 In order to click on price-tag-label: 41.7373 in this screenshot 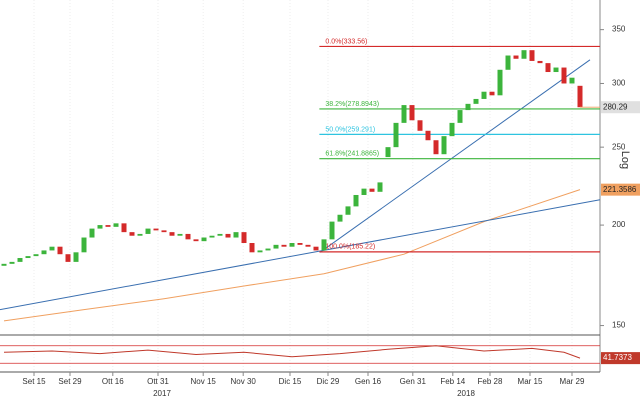, I will do `click(617, 357)`.